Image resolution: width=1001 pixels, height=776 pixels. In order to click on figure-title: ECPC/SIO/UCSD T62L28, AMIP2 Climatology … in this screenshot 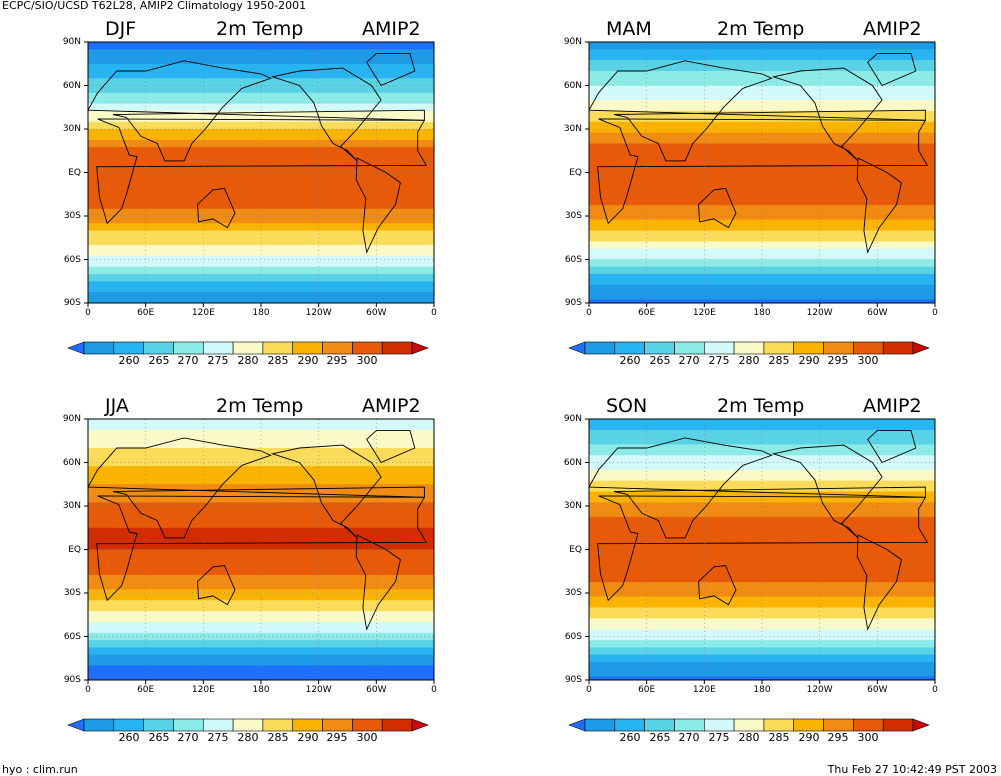, I will do `click(154, 6)`.